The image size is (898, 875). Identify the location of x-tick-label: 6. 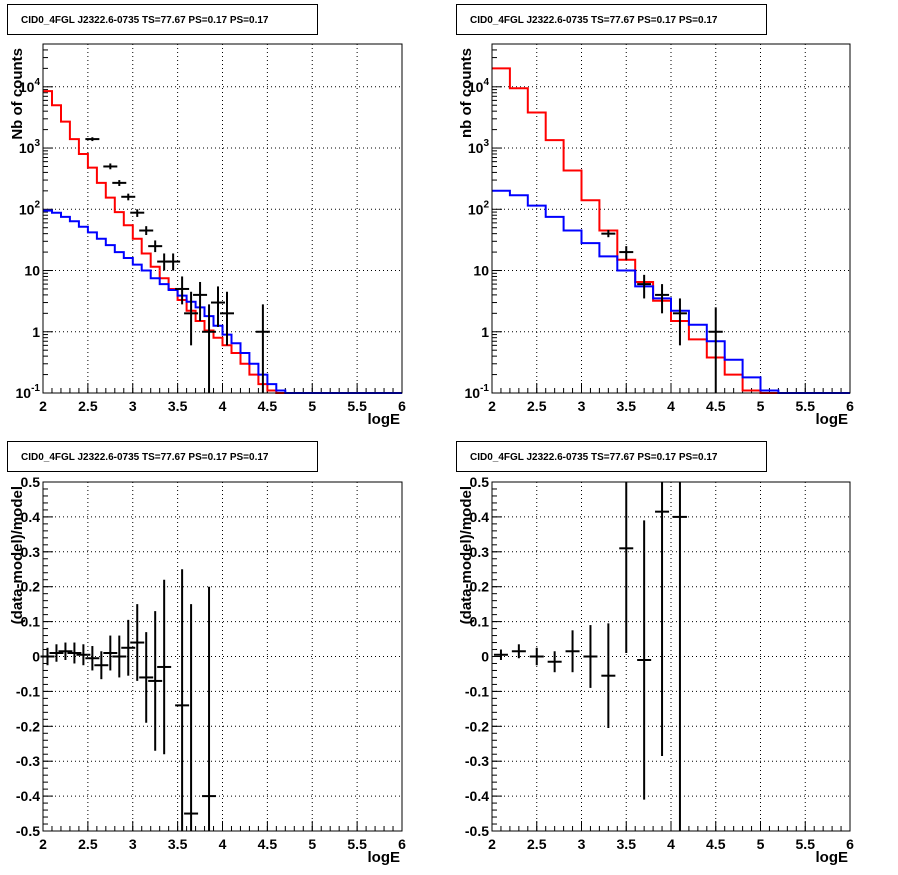
(402, 844).